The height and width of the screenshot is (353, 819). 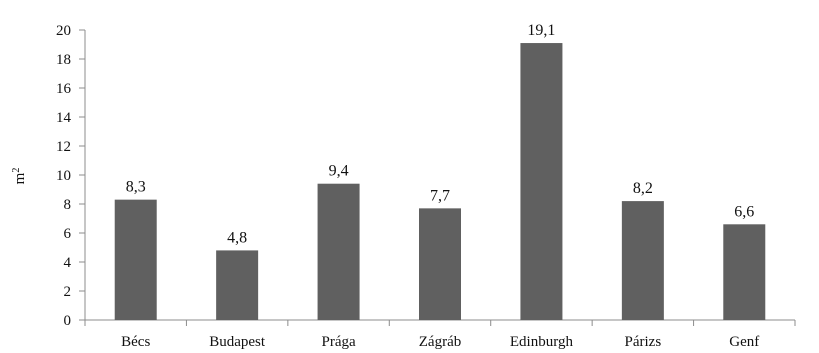 What do you see at coordinates (237, 342) in the screenshot?
I see `x-category-label: Budapest` at bounding box center [237, 342].